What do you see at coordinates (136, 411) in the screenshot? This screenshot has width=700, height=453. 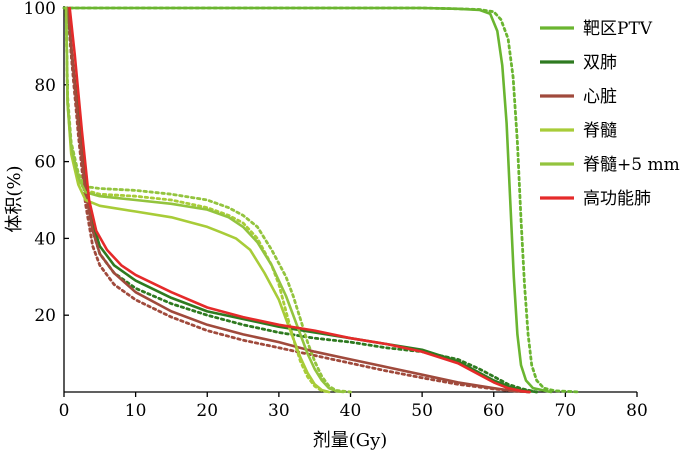 I see `x-tick-label: 10` at bounding box center [136, 411].